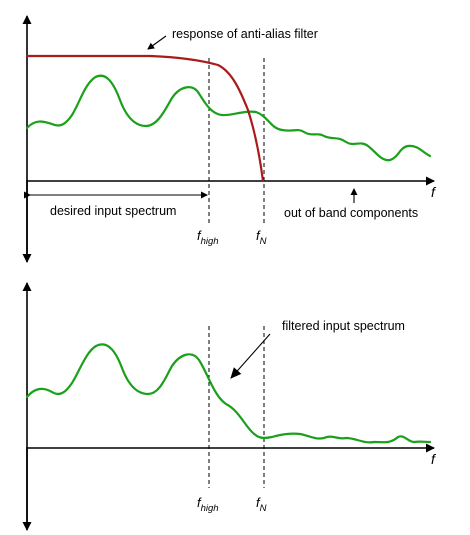 The height and width of the screenshot is (535, 470). Describe the element at coordinates (261, 504) in the screenshot. I see `bottom-f-N-label: fN` at that location.